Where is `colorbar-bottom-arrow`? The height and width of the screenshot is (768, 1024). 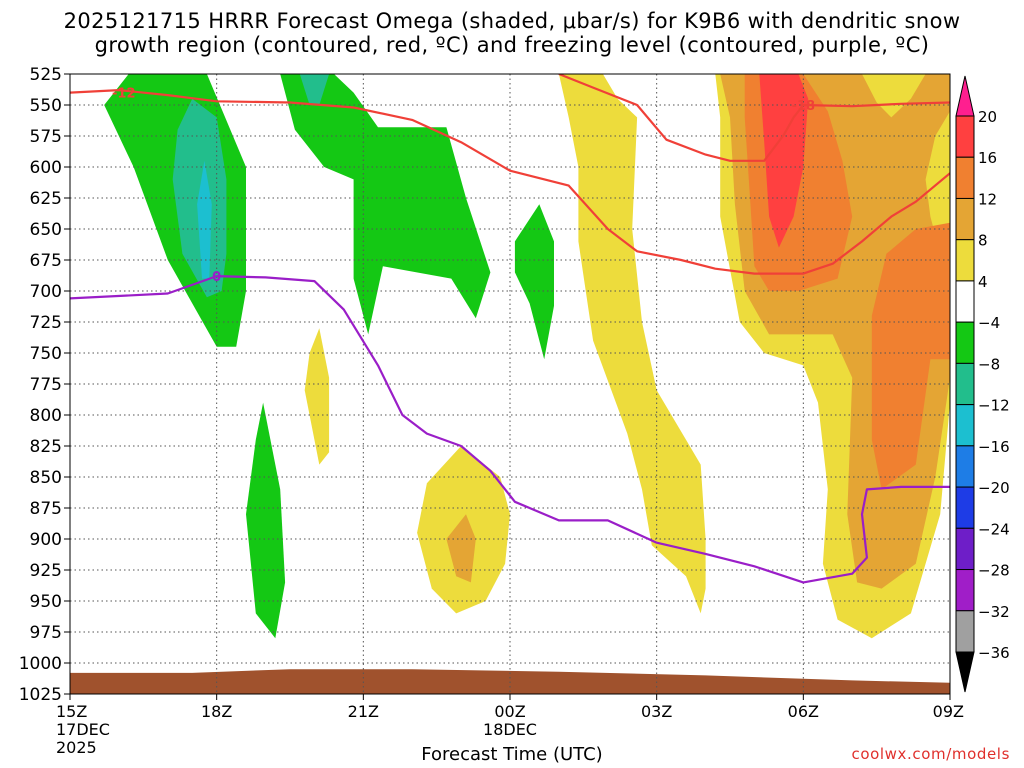
colorbar-bottom-arrow is located at coordinates (965, 672).